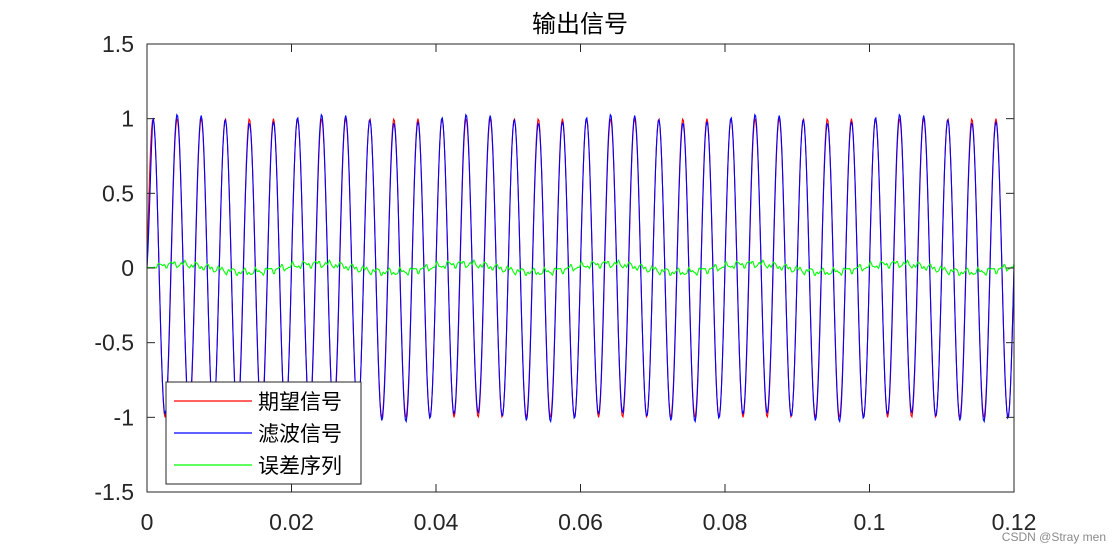 The width and height of the screenshot is (1120, 554). I want to click on y-tick-label: 1.5, so click(118, 44).